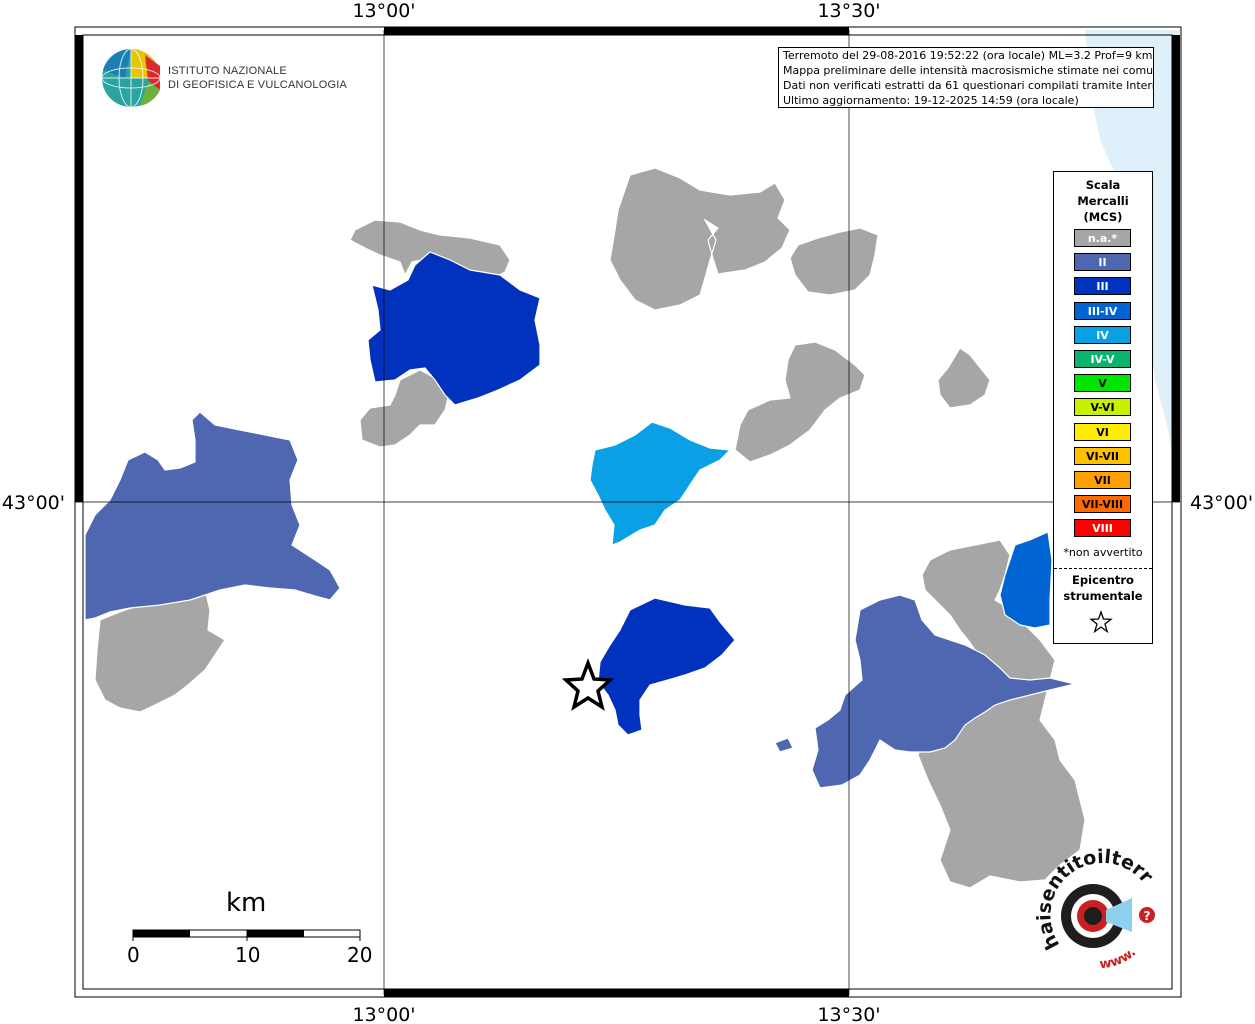  I want to click on legend-item: VI-VII, so click(1102, 455).